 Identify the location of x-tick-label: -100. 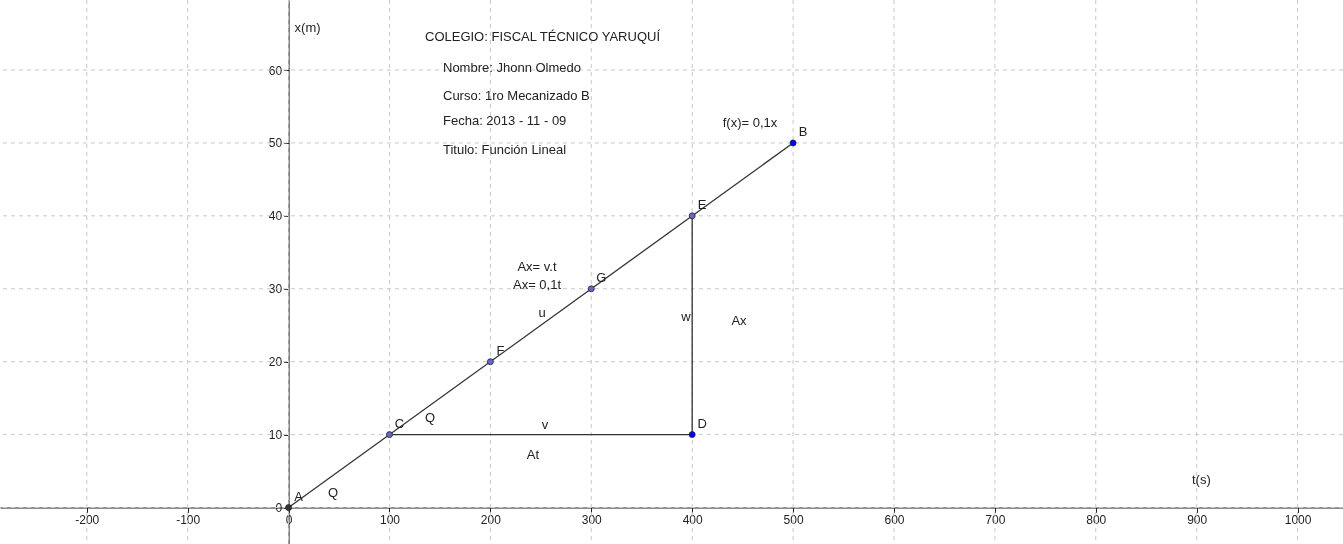
(188, 520).